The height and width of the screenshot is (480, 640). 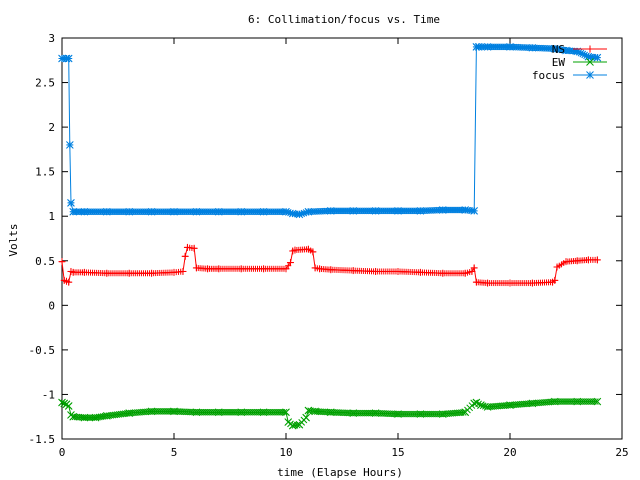 I want to click on y-tick-label: 2.5, so click(x=45, y=83).